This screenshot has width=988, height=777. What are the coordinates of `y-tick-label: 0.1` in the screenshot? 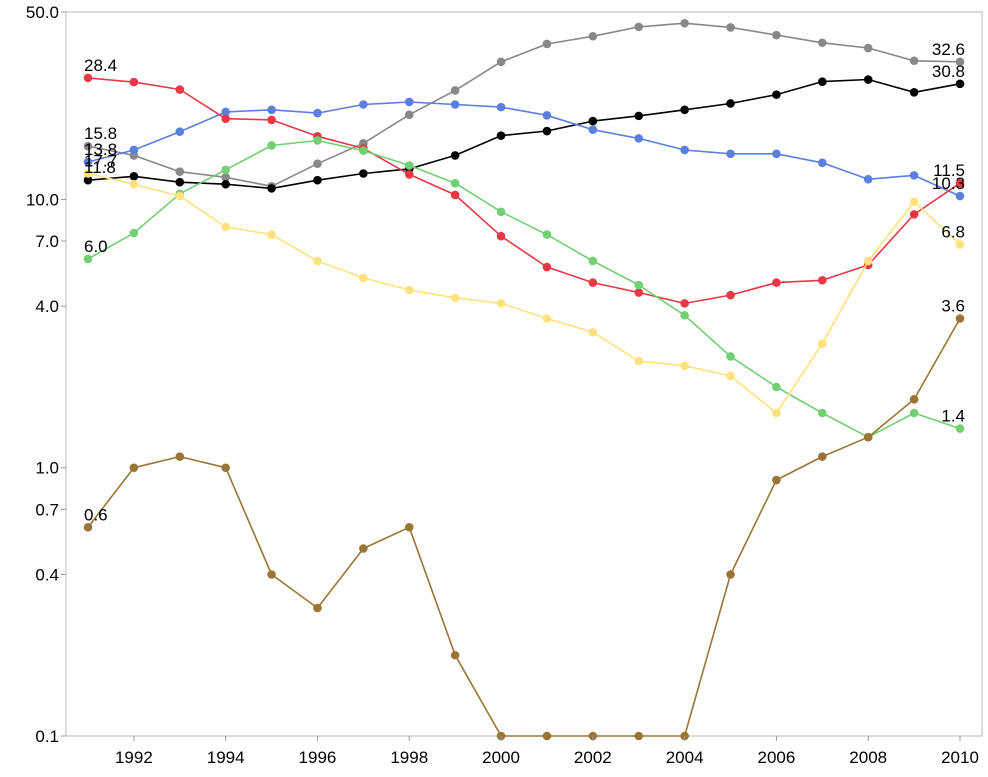 It's located at (47, 736).